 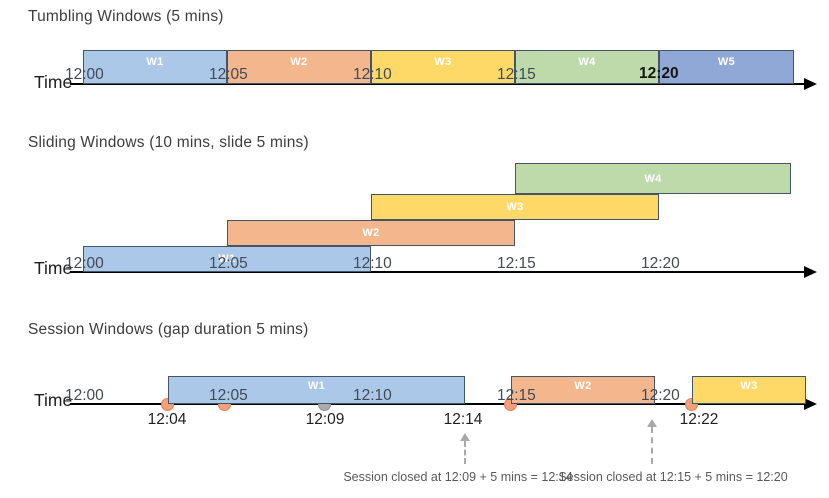 I want to click on tumbling-window-w4: W4, so click(x=587, y=67).